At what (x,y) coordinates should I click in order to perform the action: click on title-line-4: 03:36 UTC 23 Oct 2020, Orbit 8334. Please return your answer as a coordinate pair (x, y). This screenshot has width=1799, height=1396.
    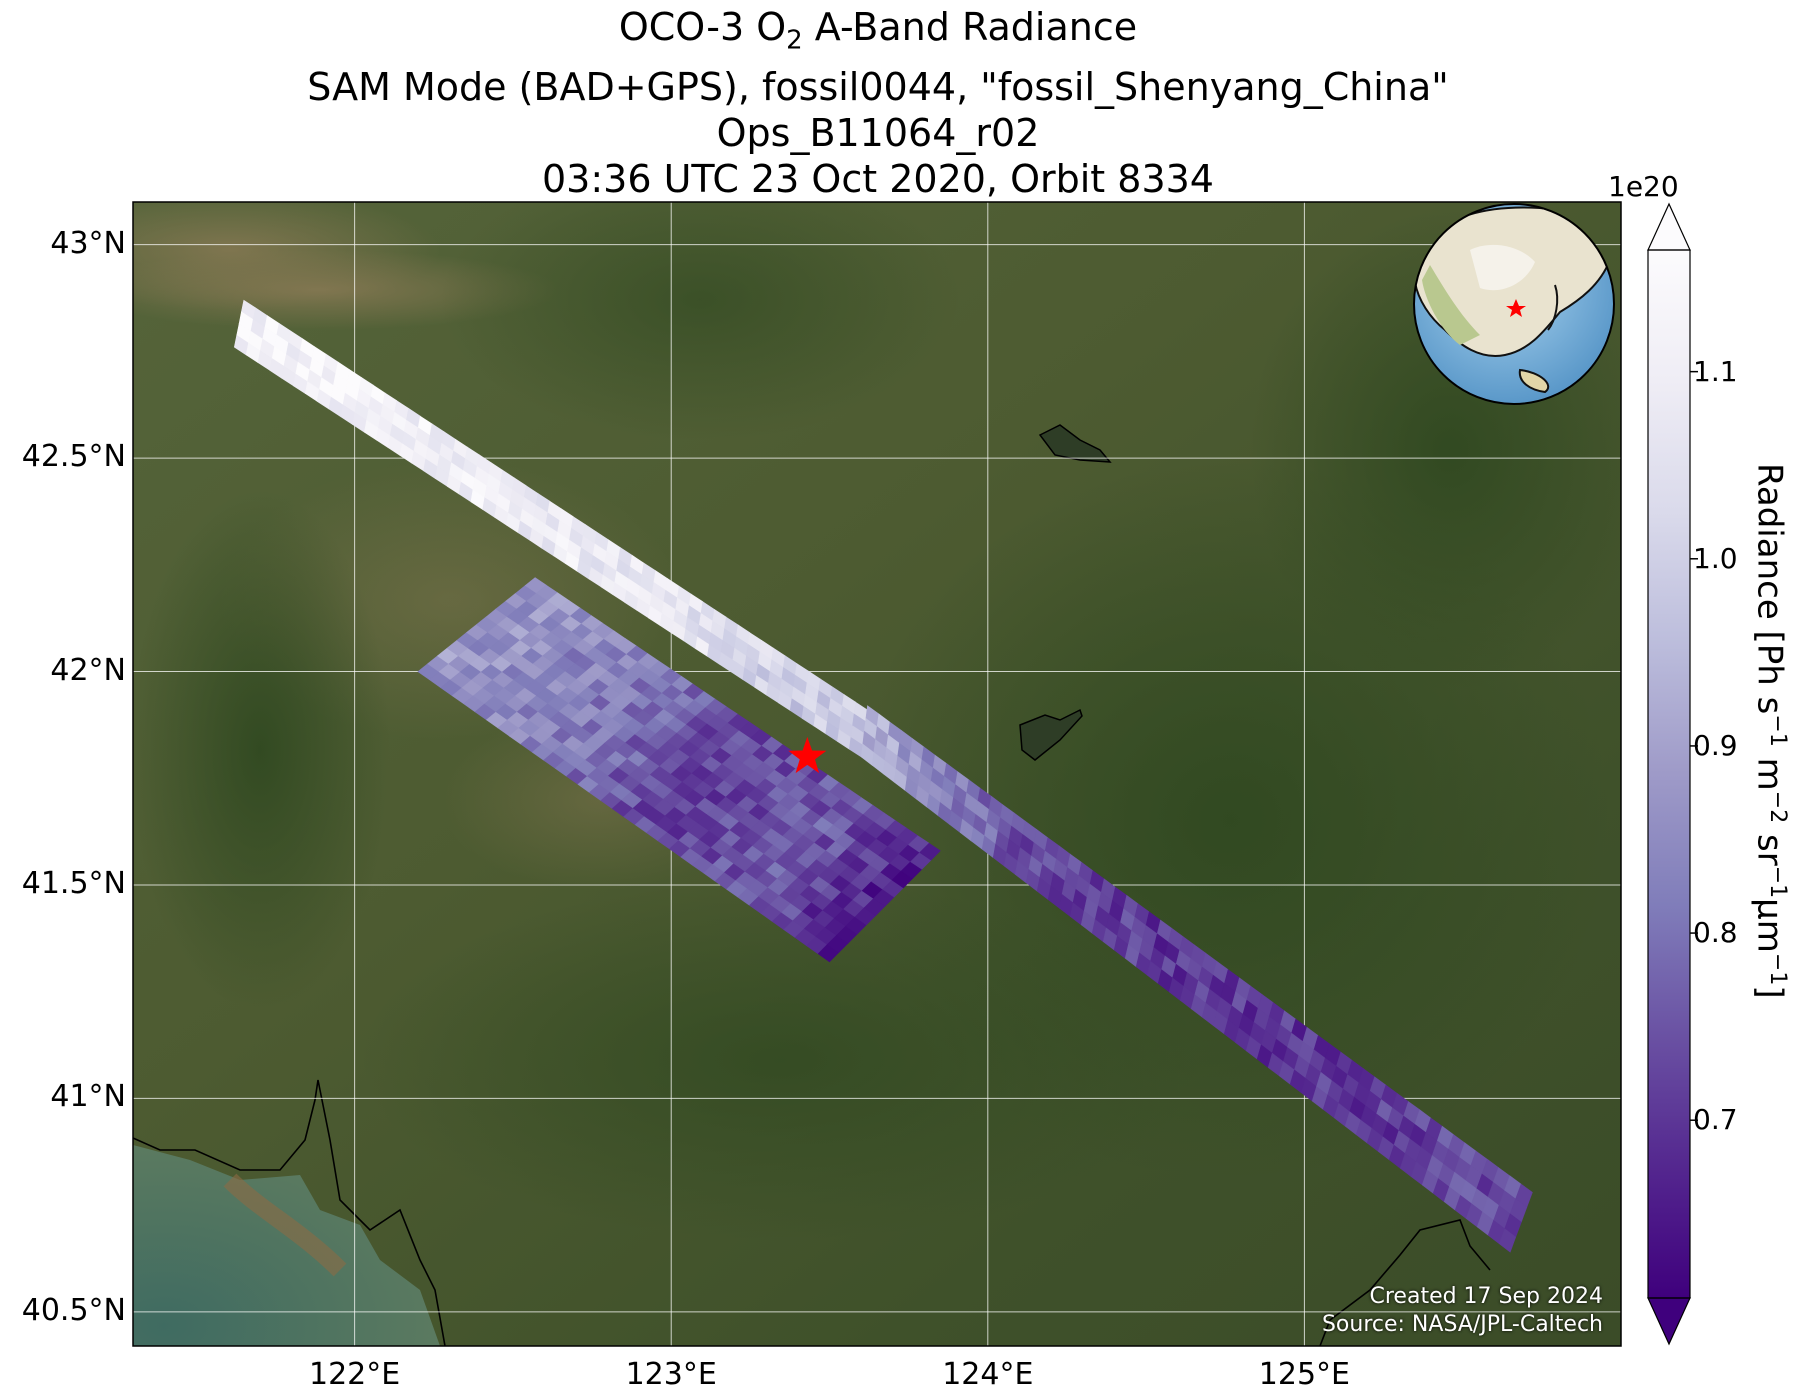
    Looking at the image, I should click on (878, 178).